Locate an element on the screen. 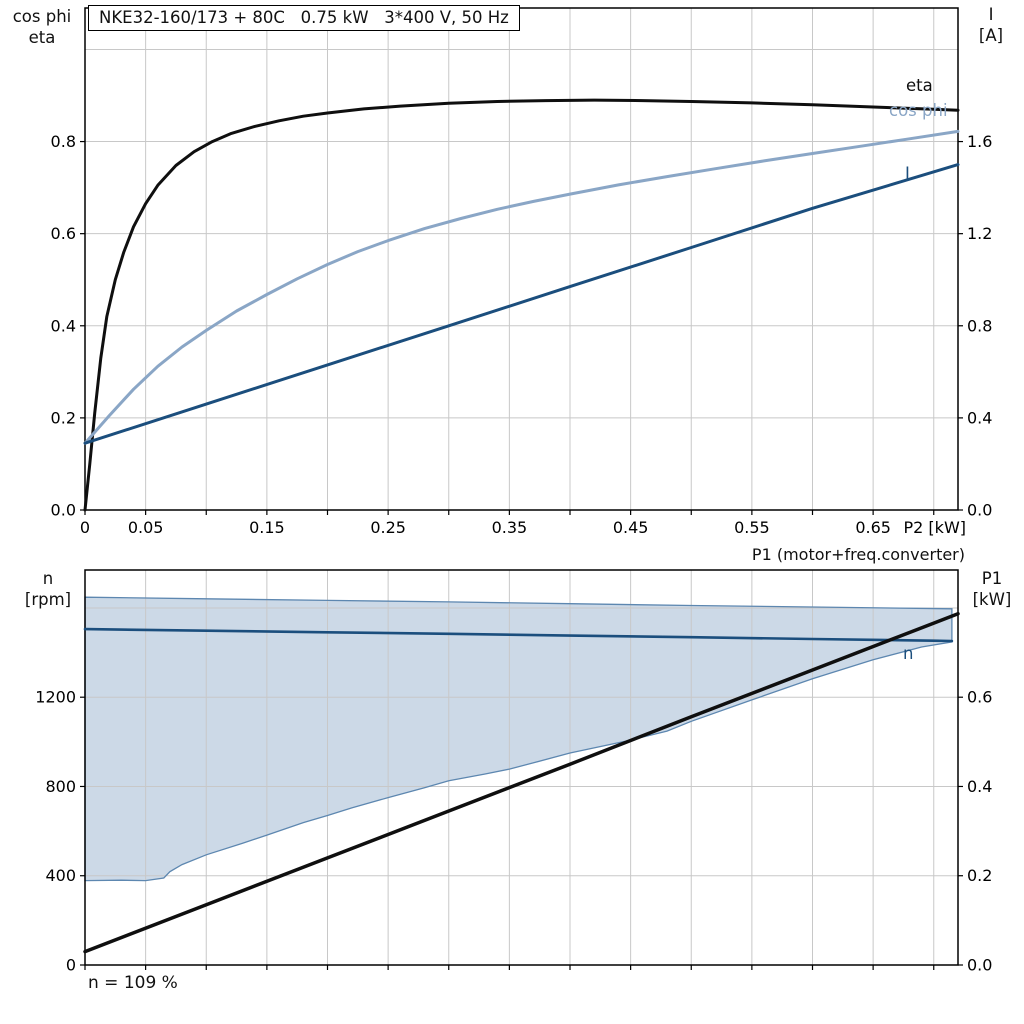  x-tick-label: 0.15 is located at coordinates (267, 527).